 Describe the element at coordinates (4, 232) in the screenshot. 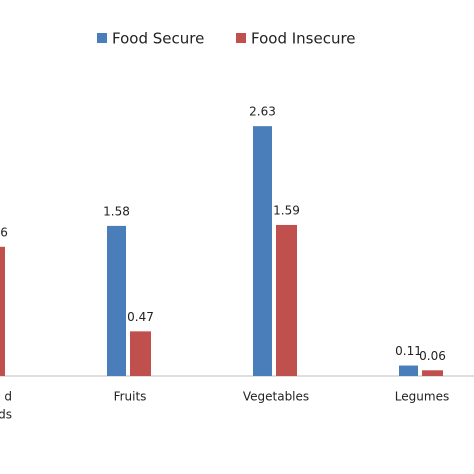

I see `data-label: 1.36` at that location.